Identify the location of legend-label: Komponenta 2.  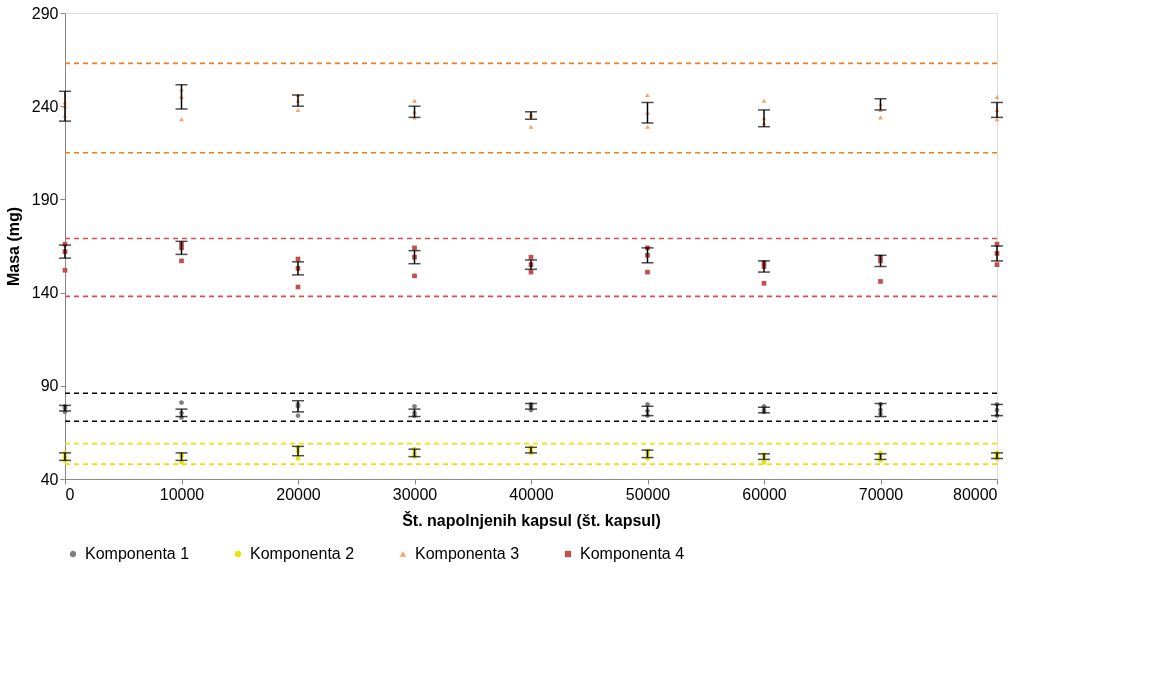
(302, 553).